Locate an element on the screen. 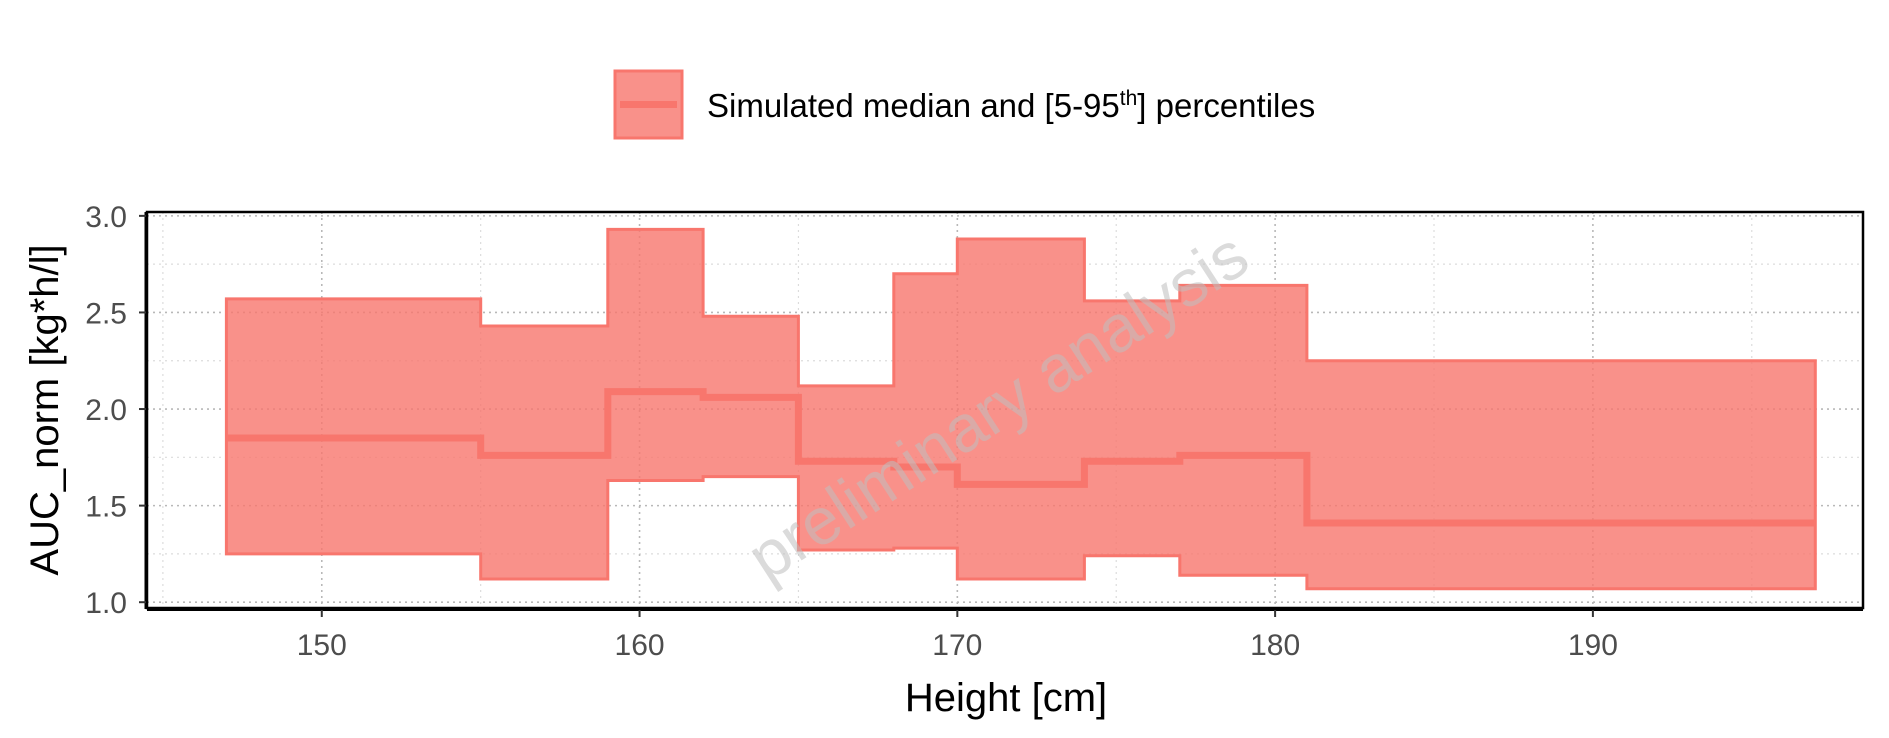 This screenshot has height=738, width=1889. x-axis-title: Height [cm] is located at coordinates (1006, 698).